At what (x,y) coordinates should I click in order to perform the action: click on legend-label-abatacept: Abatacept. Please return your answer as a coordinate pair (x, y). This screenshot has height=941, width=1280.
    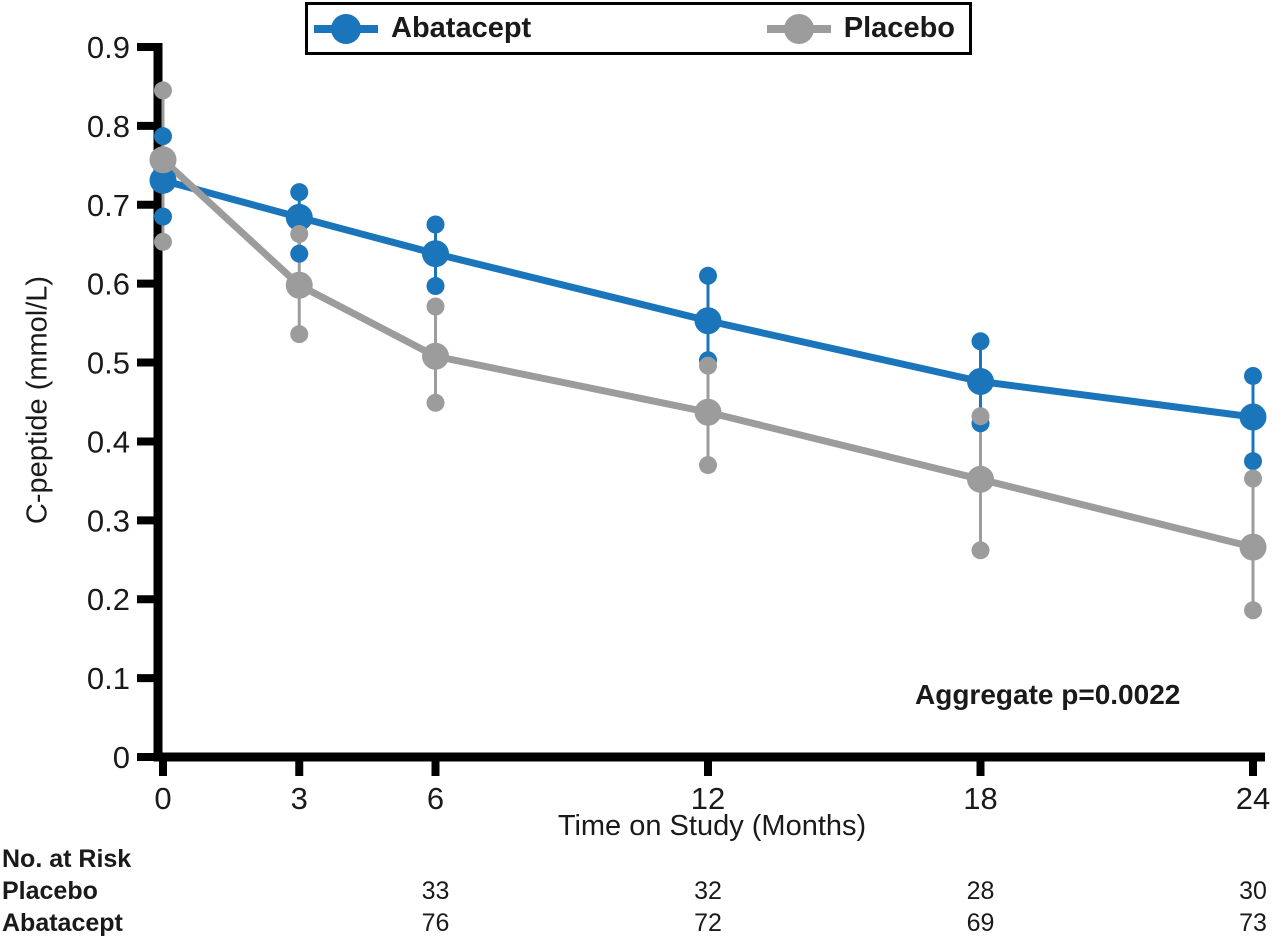
    Looking at the image, I should click on (461, 28).